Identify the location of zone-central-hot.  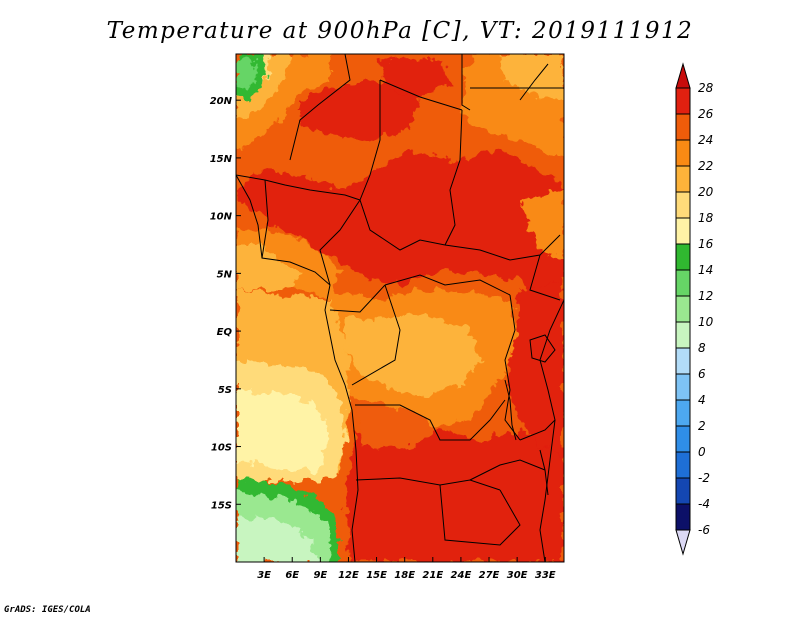
(402, 225).